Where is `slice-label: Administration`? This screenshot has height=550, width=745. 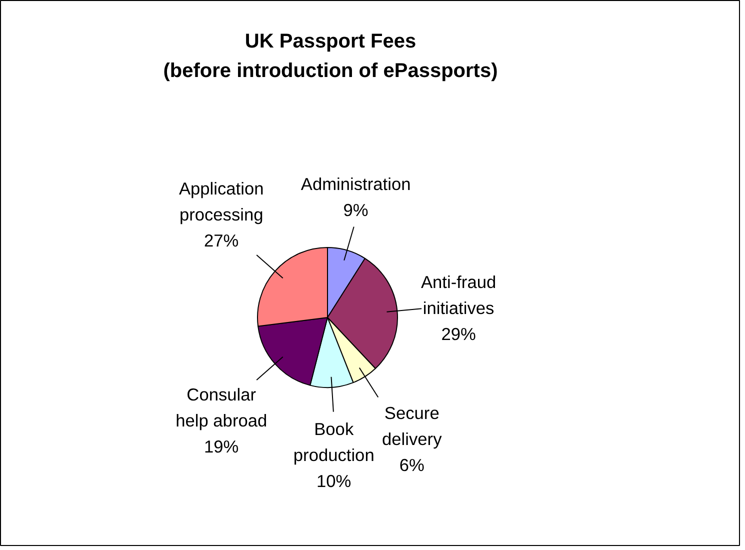 slice-label: Administration is located at coordinates (355, 184).